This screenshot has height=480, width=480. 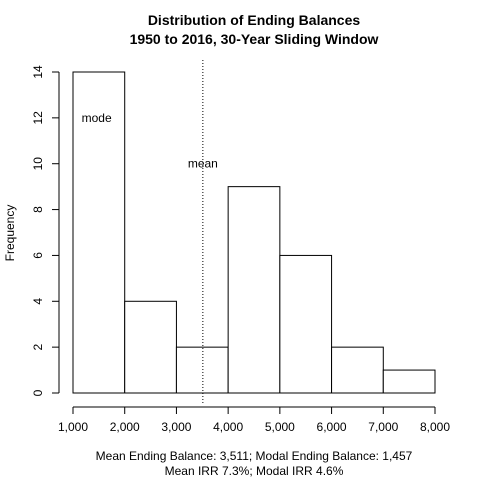 I want to click on y-tick-label-14: 14, so click(x=38, y=72).